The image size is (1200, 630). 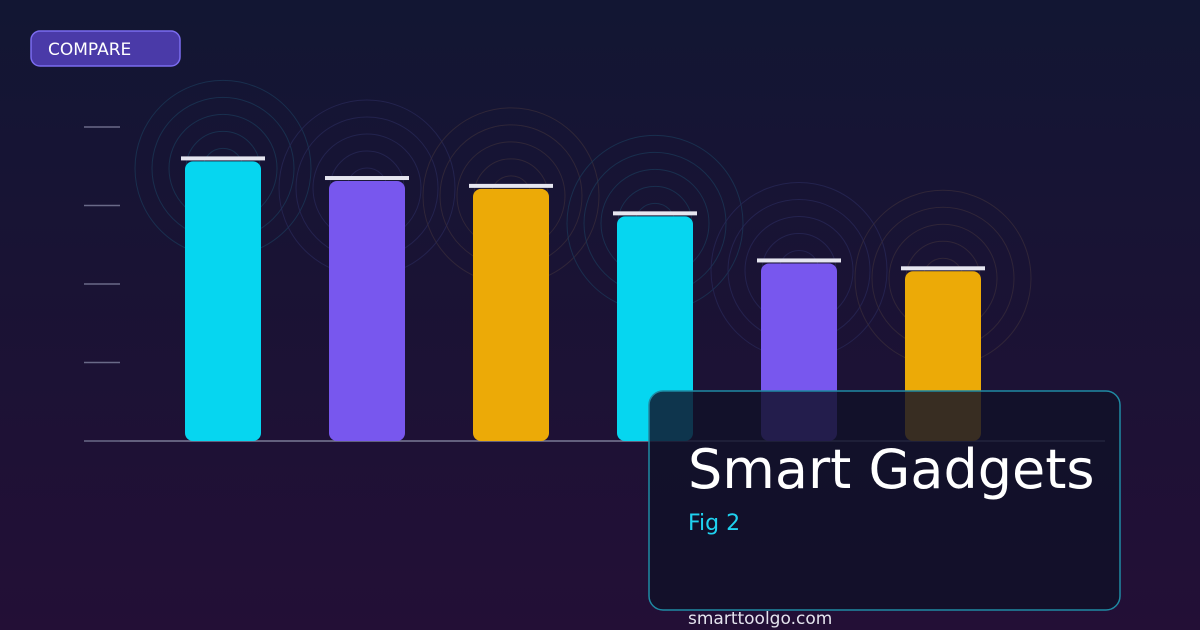 What do you see at coordinates (760, 619) in the screenshot?
I see `footer-url: smarttoolgo.com` at bounding box center [760, 619].